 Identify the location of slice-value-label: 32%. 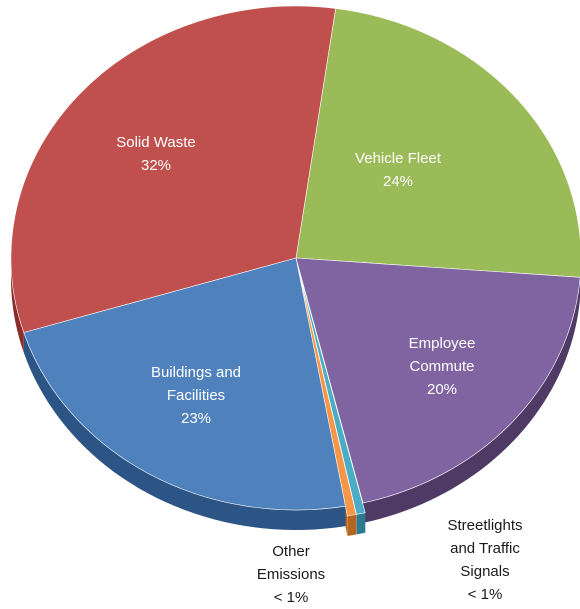
(156, 165).